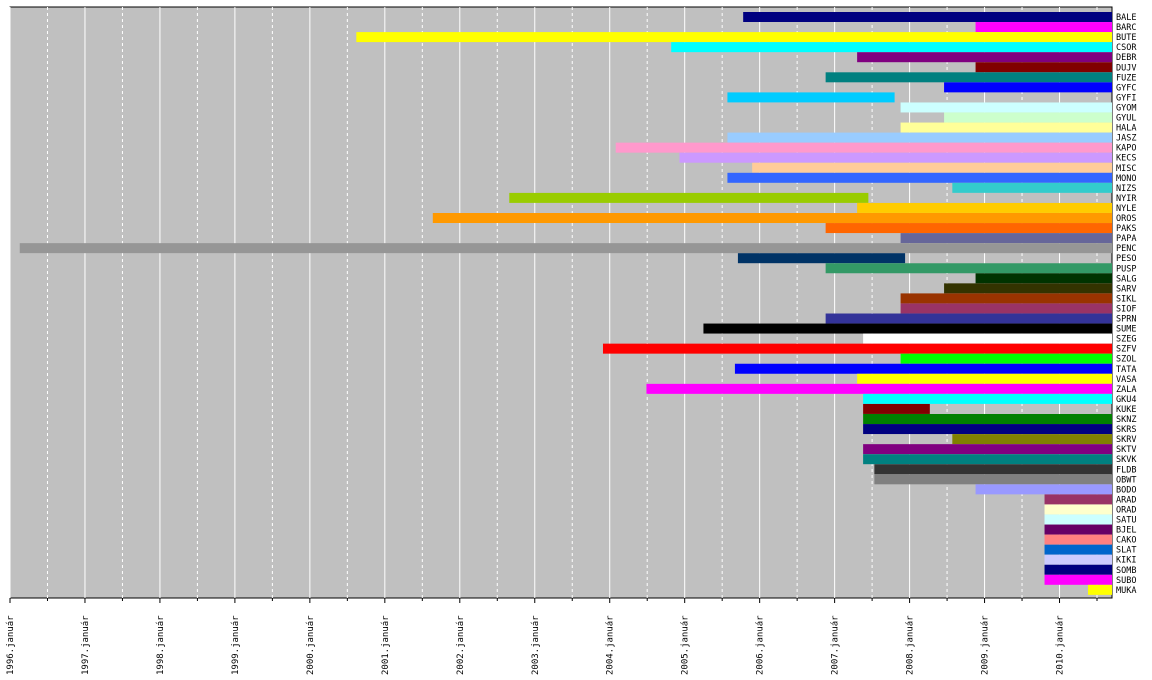 The image size is (1152, 680). What do you see at coordinates (1126, 581) in the screenshot?
I see `label-subo: SUBO` at bounding box center [1126, 581].